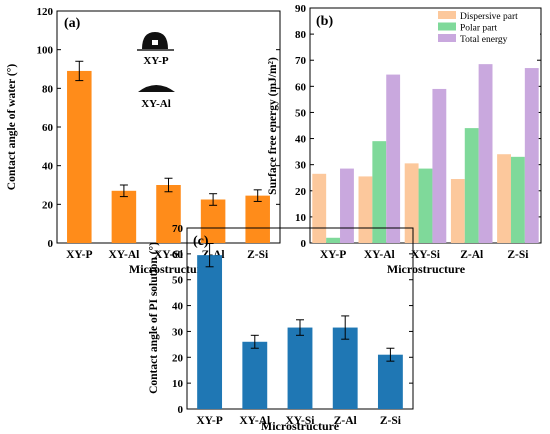 Image resolution: width=550 pixels, height=434 pixels. Describe the element at coordinates (48, 205) in the screenshot. I see `panel-a-ytick-label: 20` at that location.